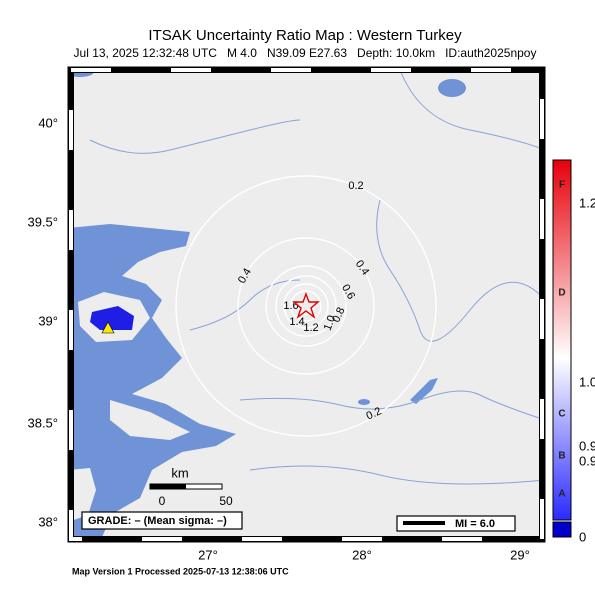 This screenshot has width=595, height=610. What do you see at coordinates (561, 494) in the screenshot?
I see `grade-letter: A` at bounding box center [561, 494].